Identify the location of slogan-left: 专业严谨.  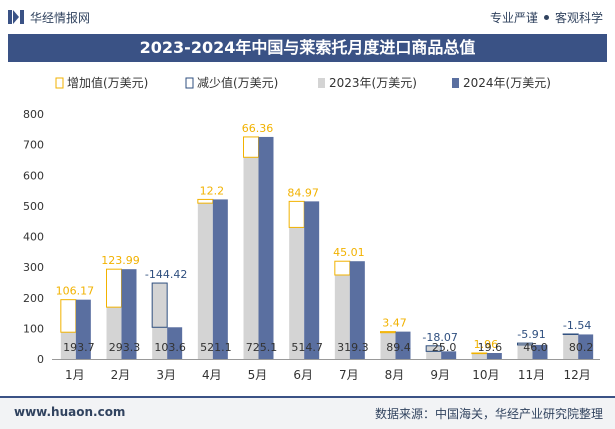
(513, 18).